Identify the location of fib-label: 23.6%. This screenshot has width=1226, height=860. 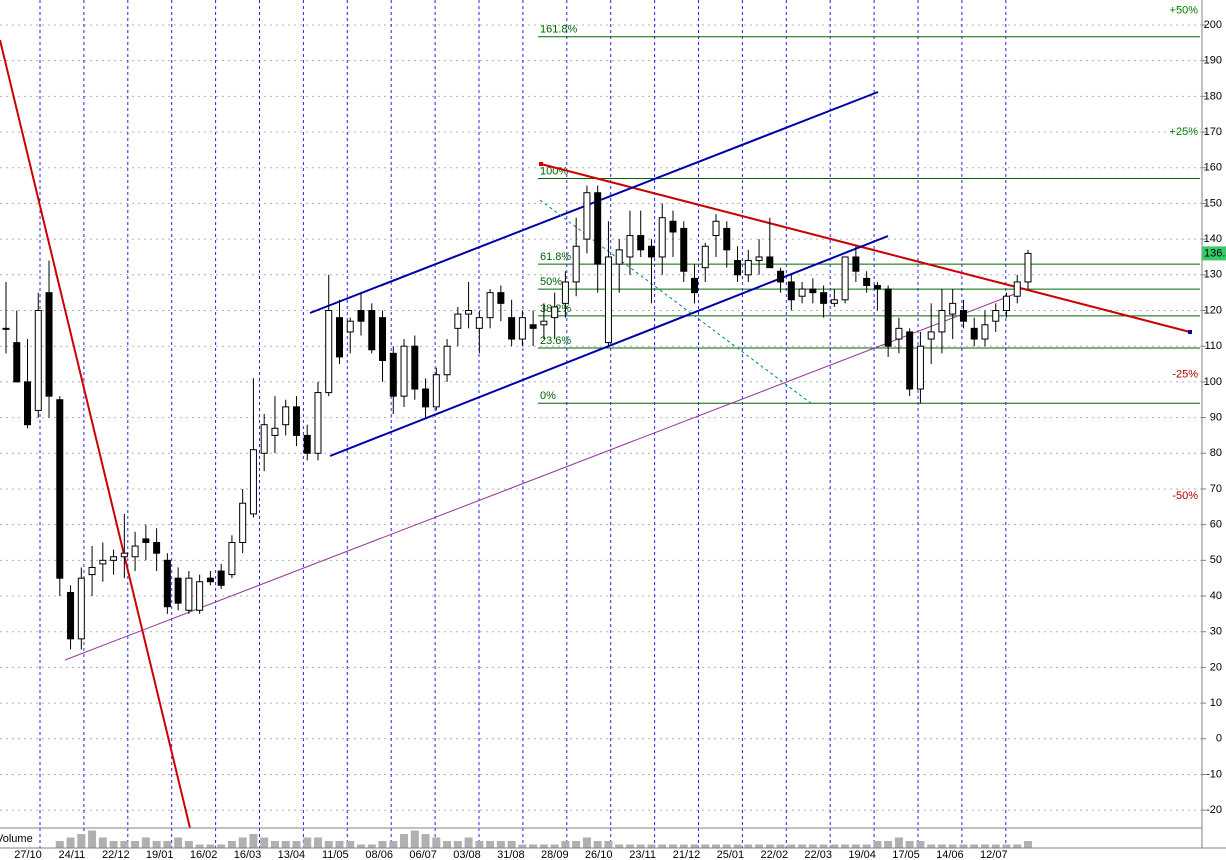
(555, 341).